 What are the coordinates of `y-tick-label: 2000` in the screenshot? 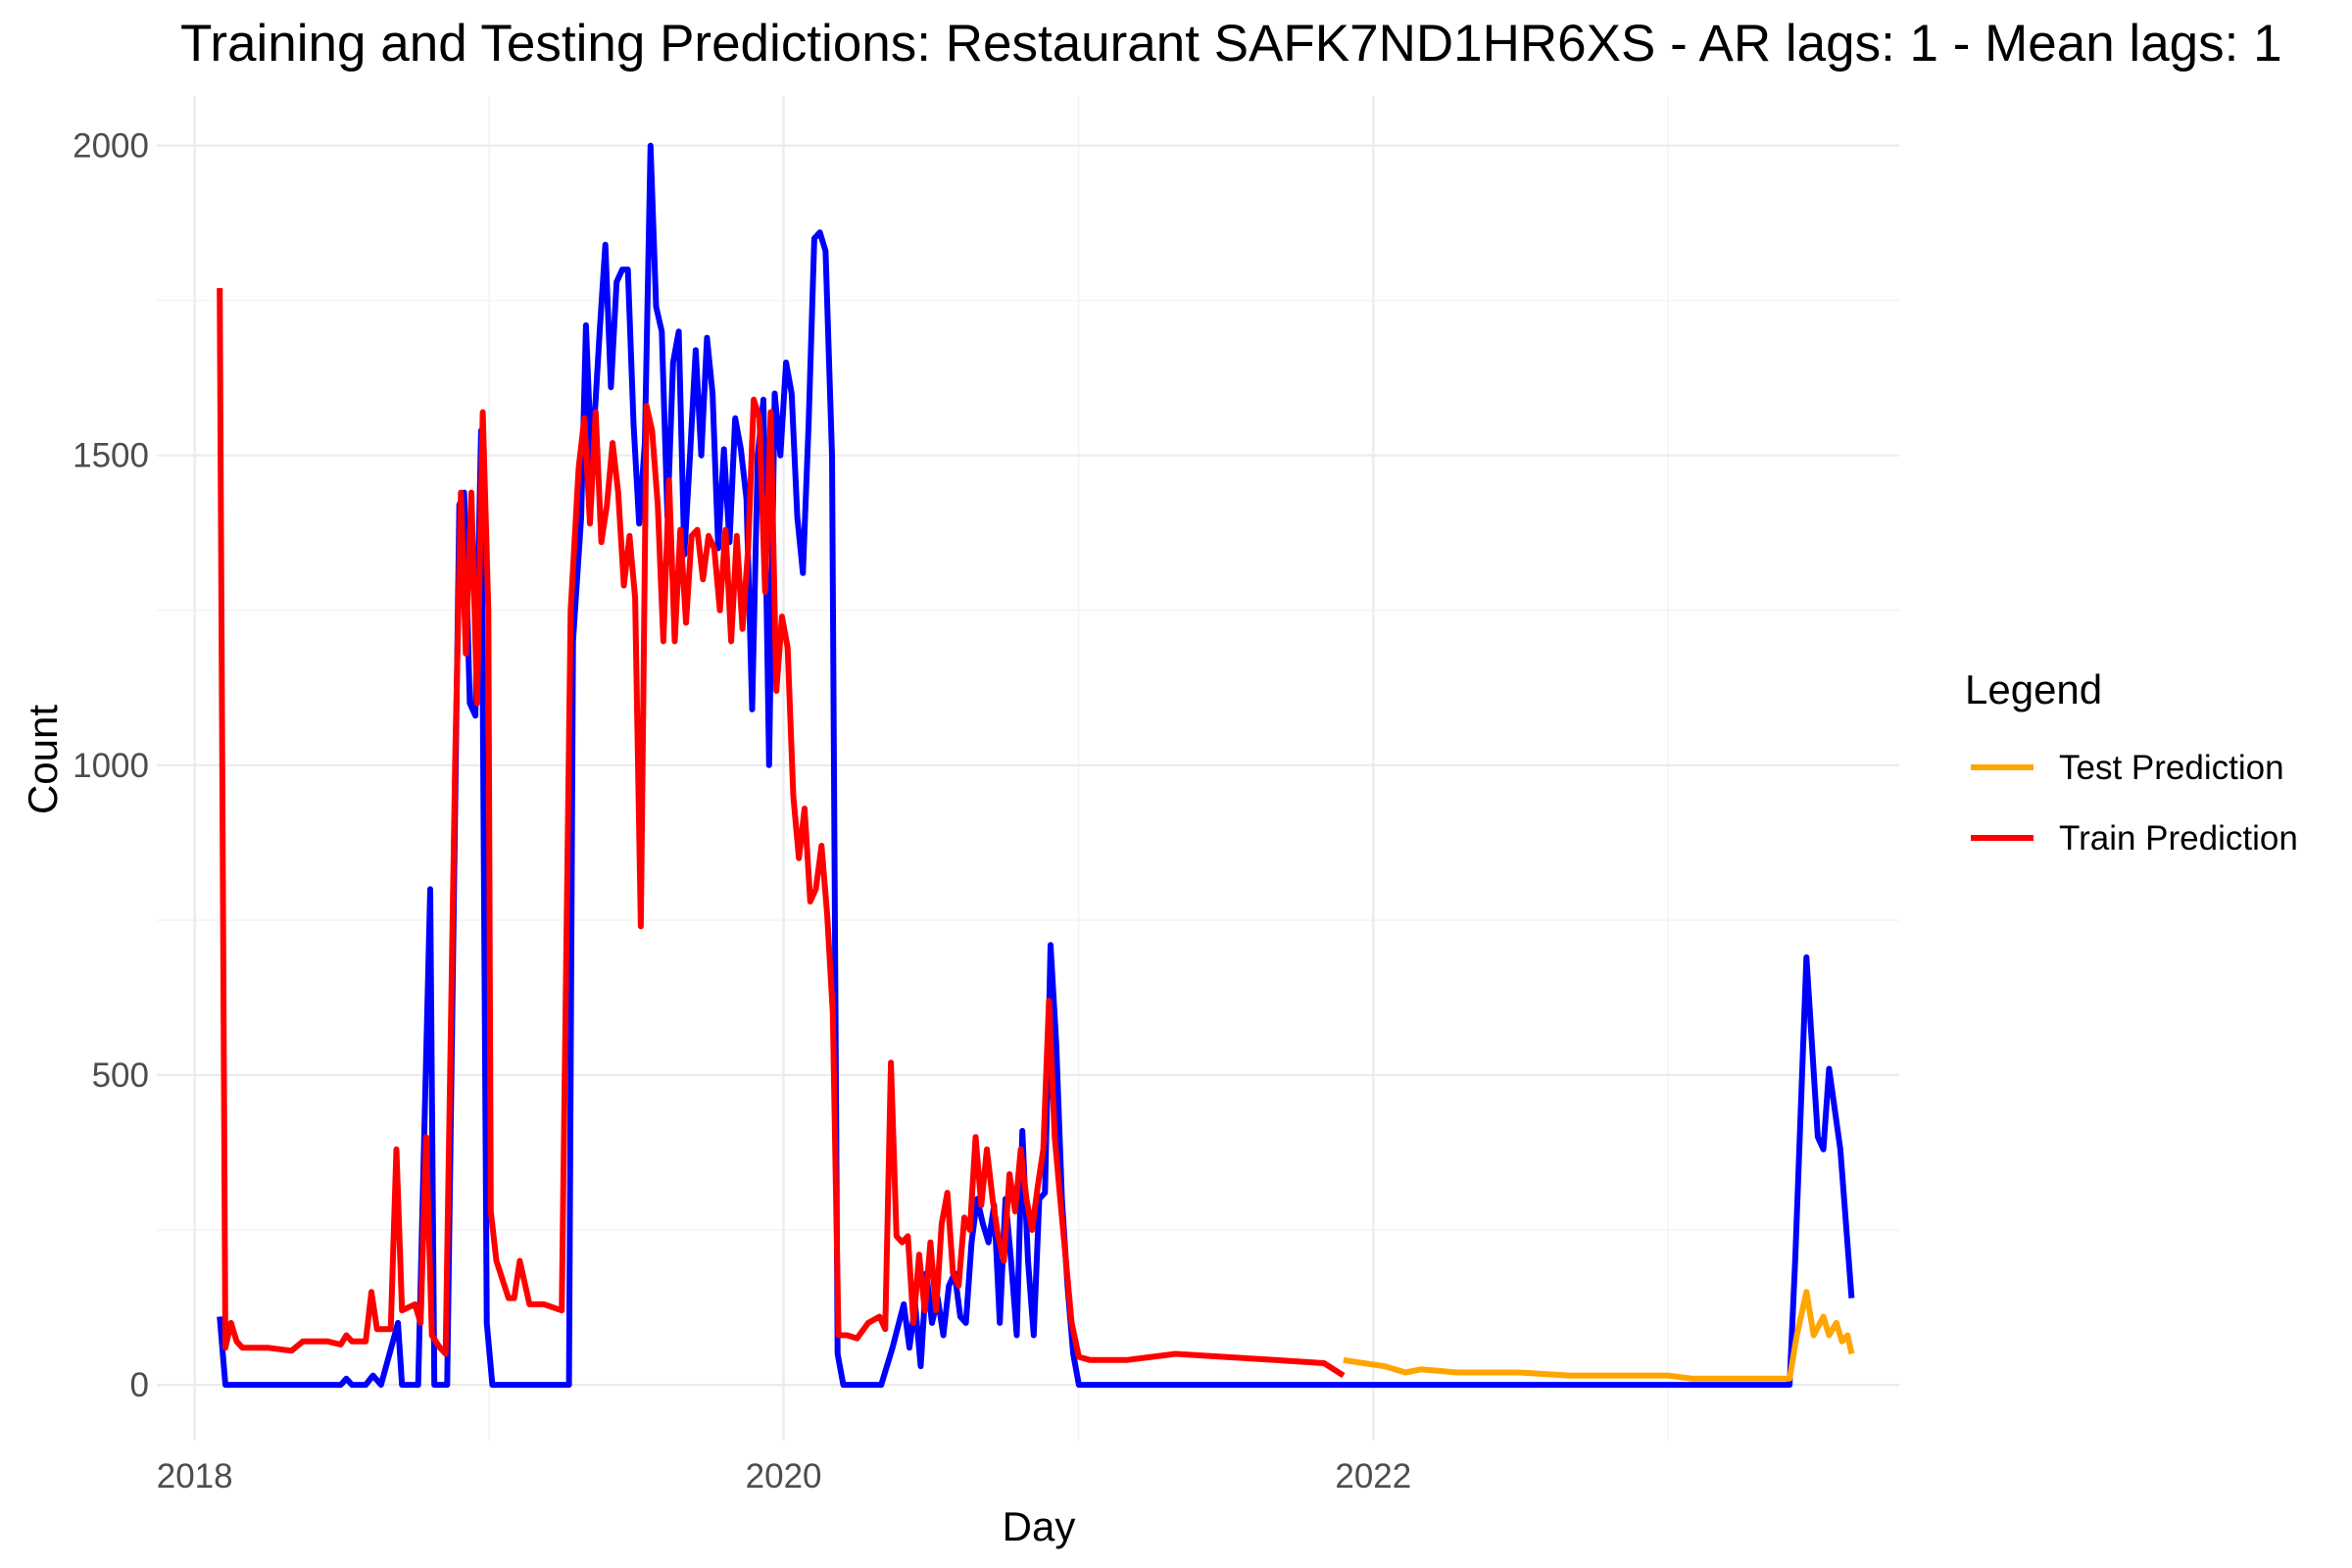 It's located at (111, 146).